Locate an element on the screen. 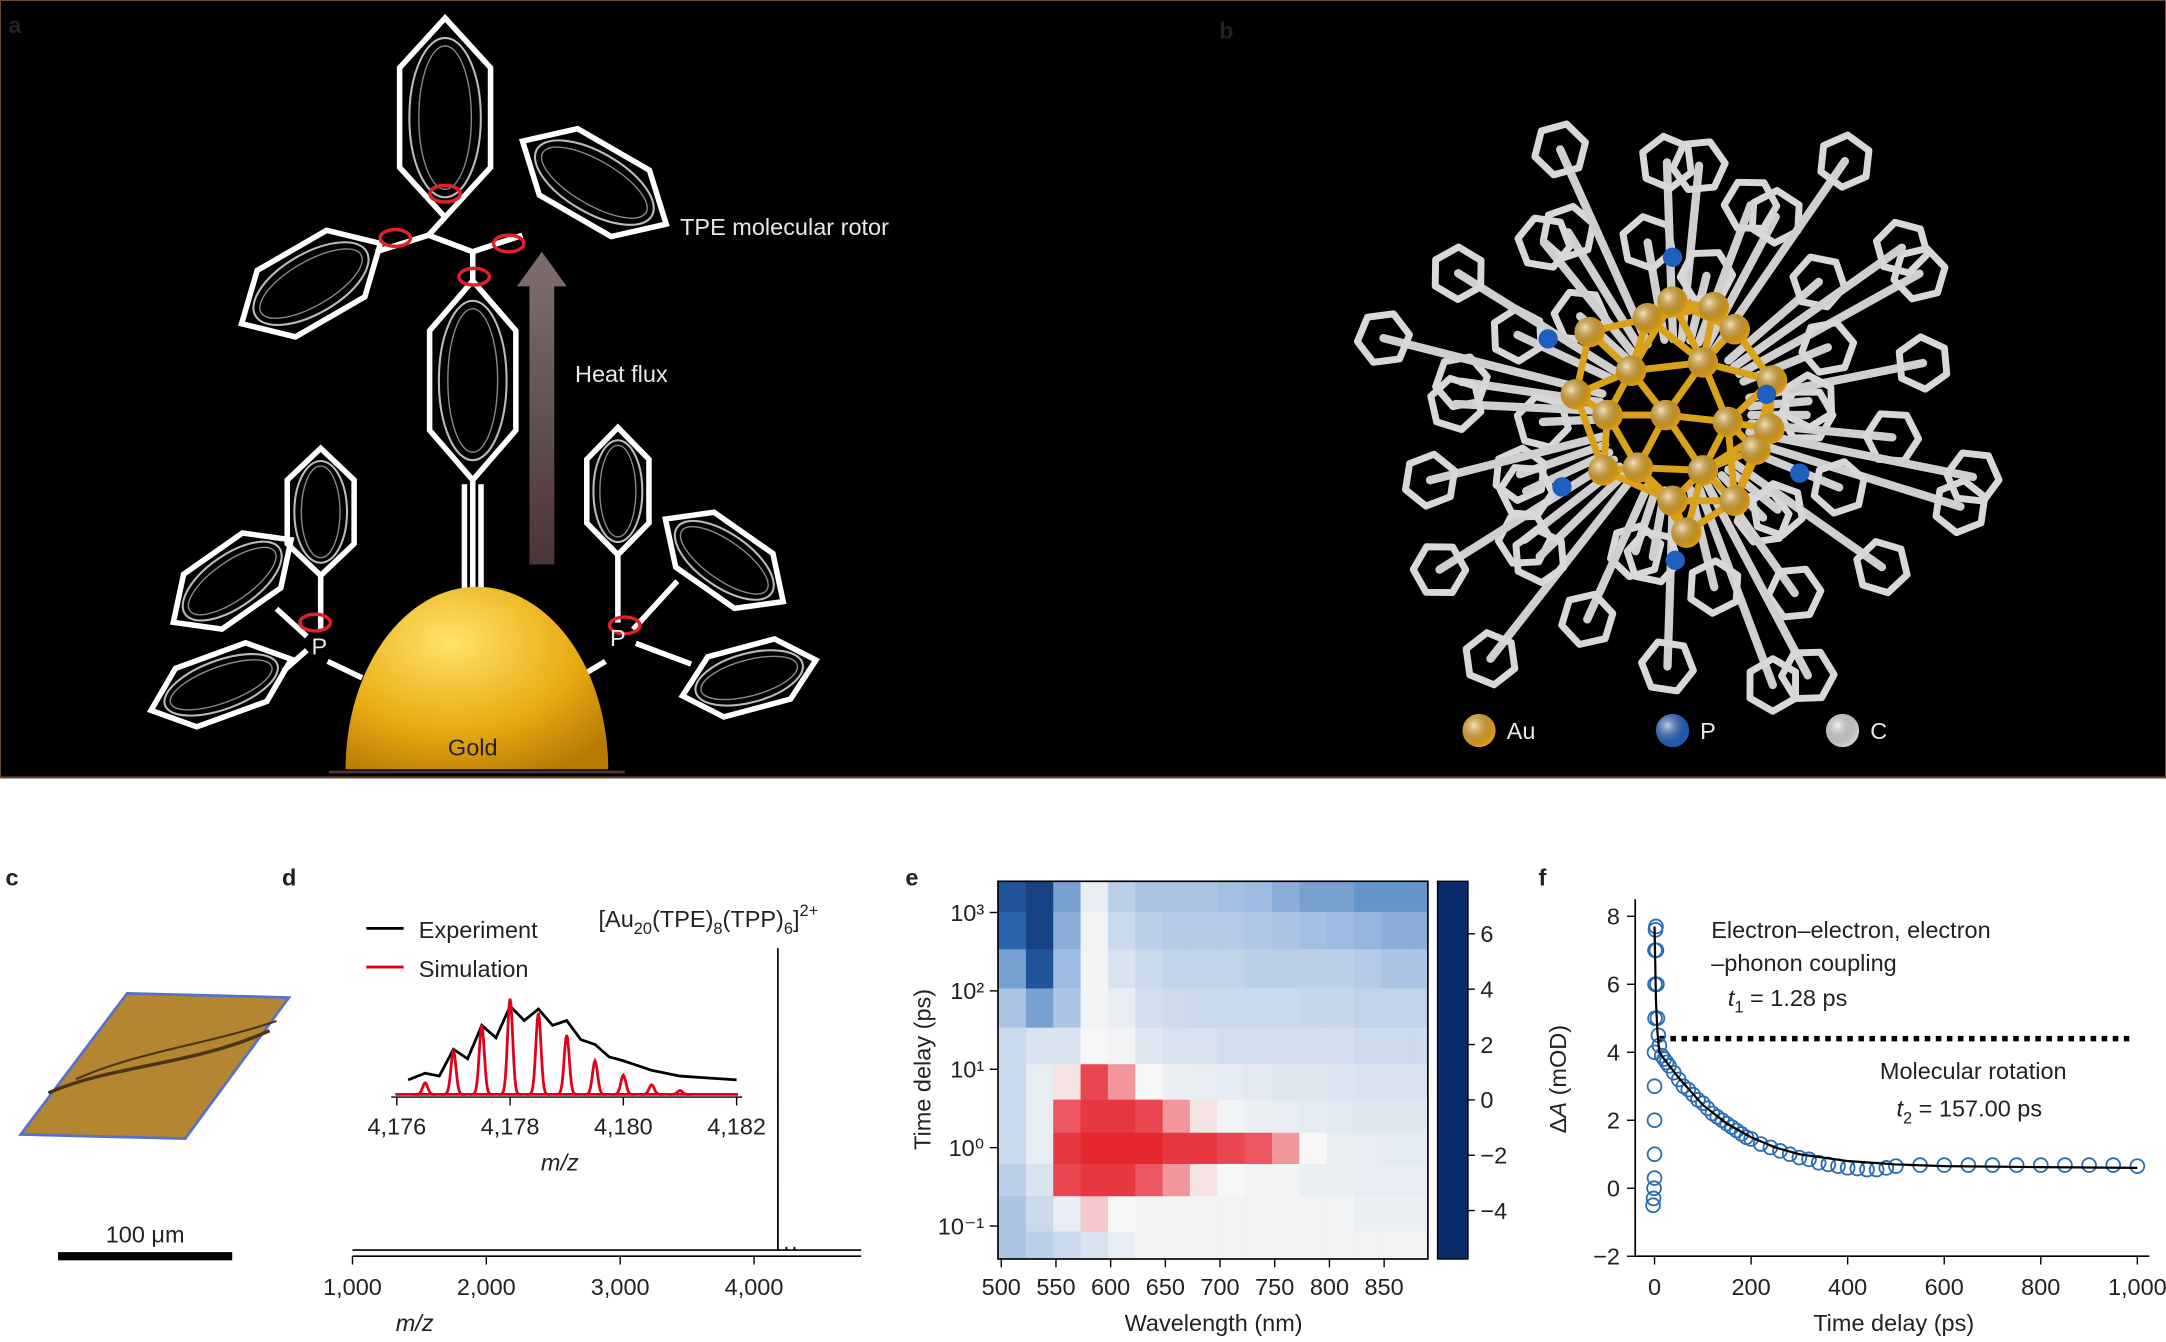 The height and width of the screenshot is (1342, 2166). colorbar-tick-label: 4 is located at coordinates (1486, 989).